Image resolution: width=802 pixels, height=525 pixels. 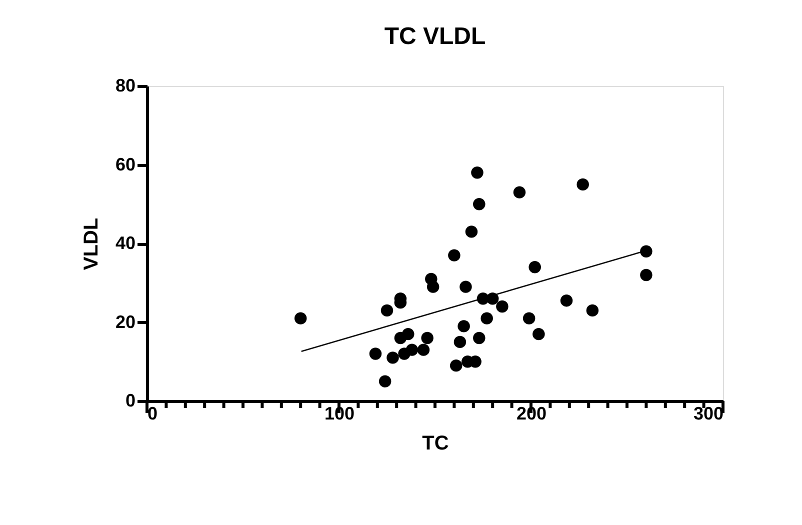 I want to click on y-axis-title: VLDL, so click(x=91, y=244).